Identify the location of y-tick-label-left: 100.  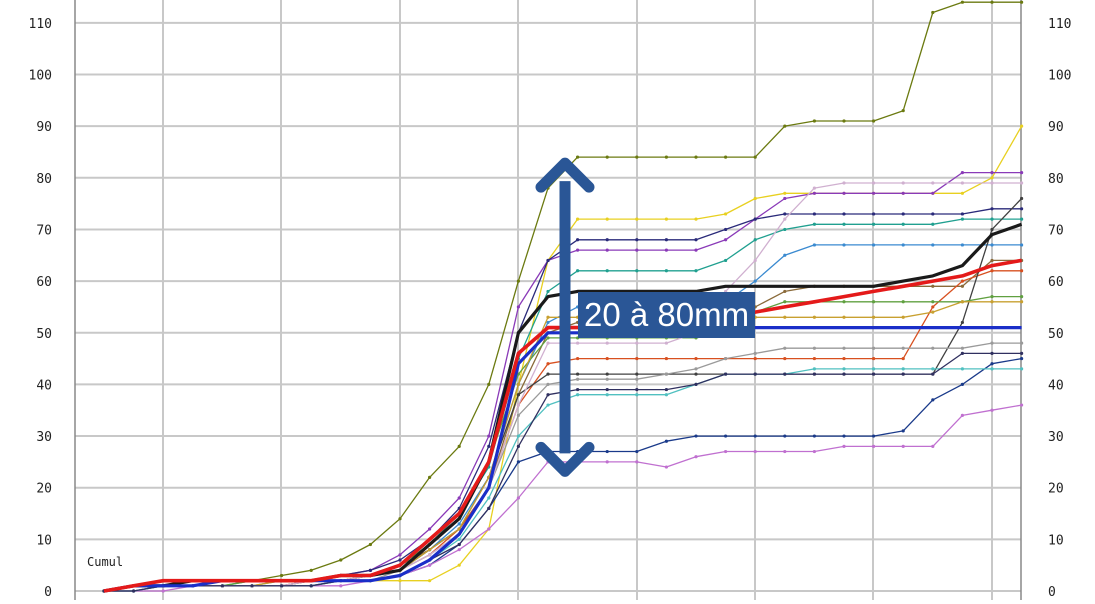
(40, 76).